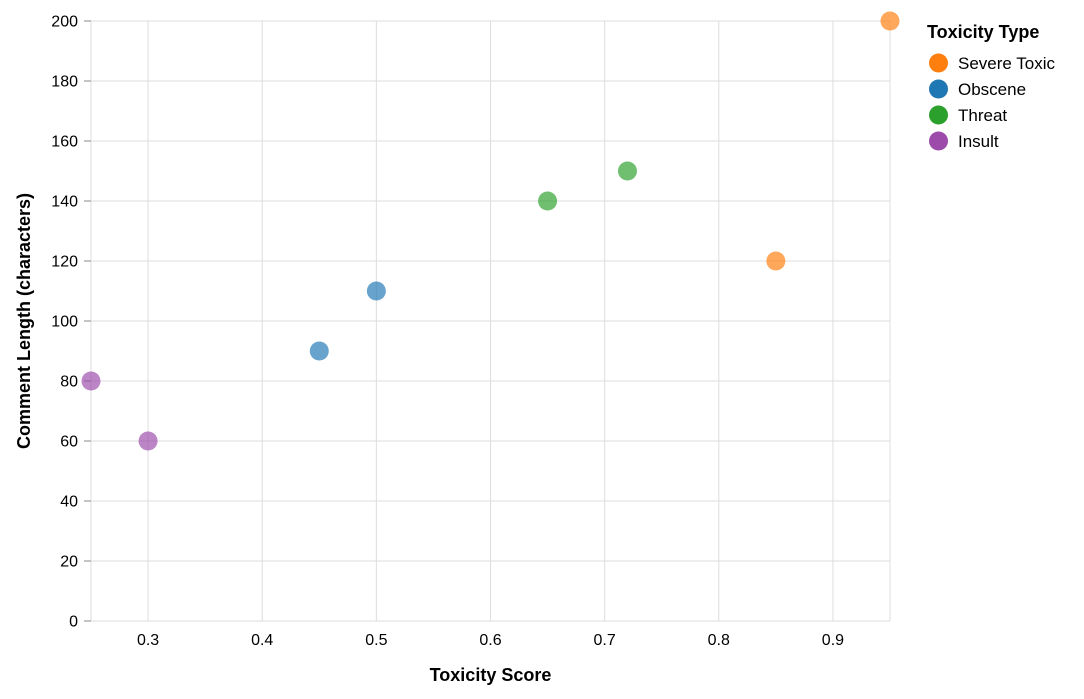  What do you see at coordinates (64, 22) in the screenshot?
I see `y-tick-label: 200` at bounding box center [64, 22].